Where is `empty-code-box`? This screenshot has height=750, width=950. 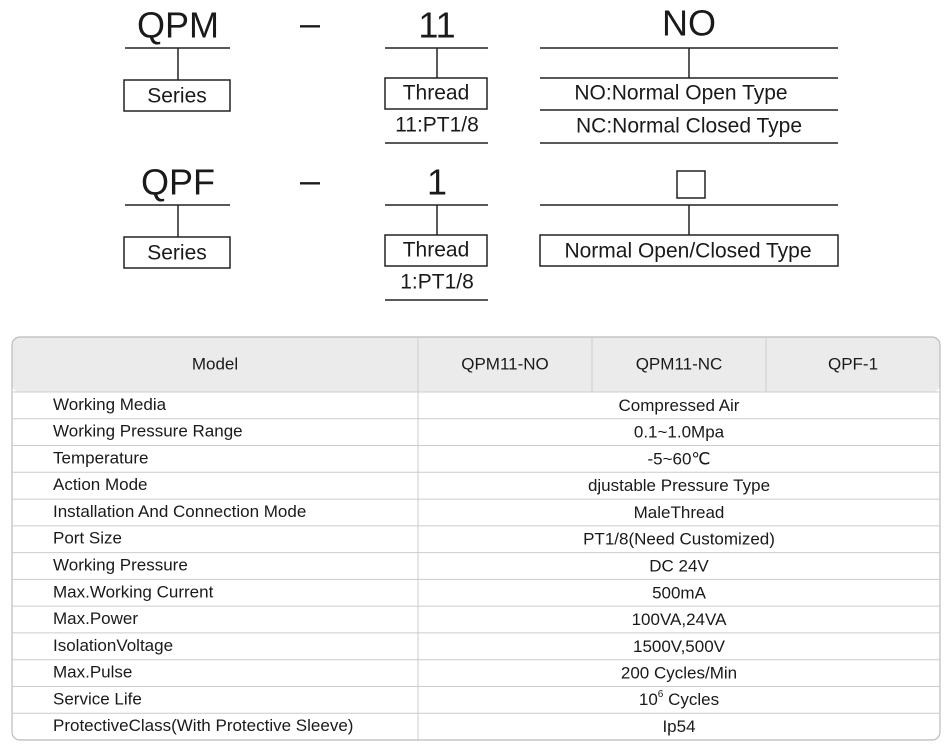
empty-code-box is located at coordinates (691, 184).